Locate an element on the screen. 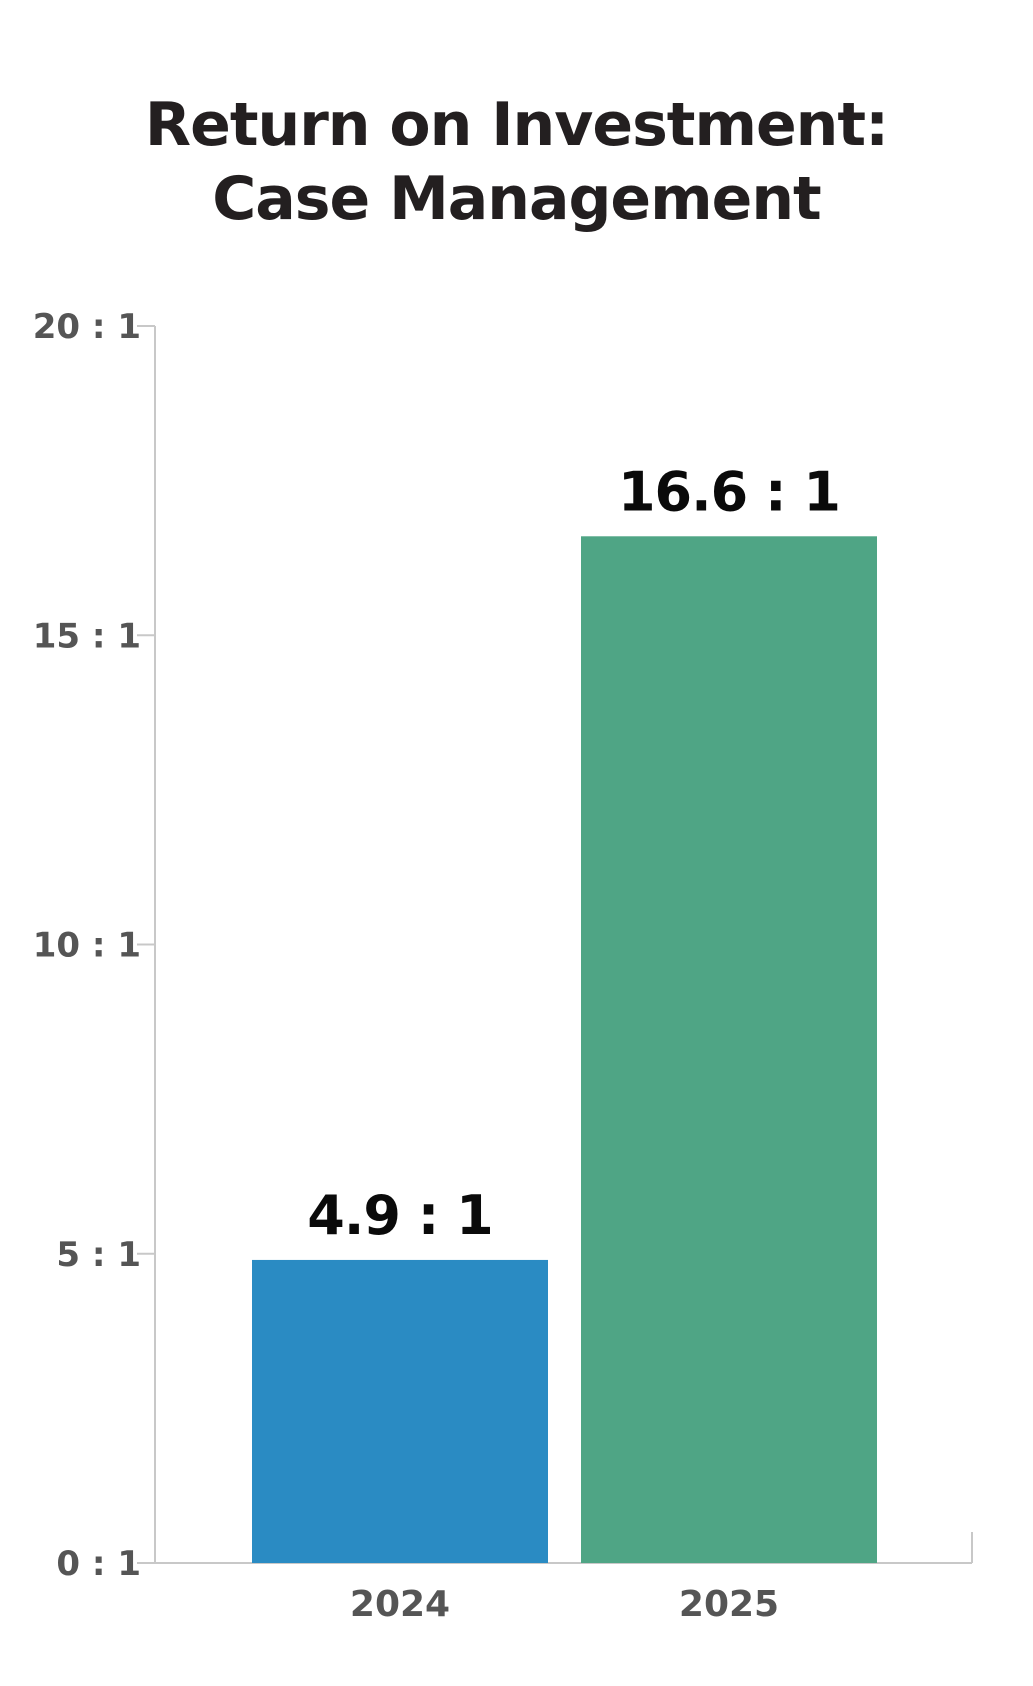  y-tick-label-15: 15 : 1 is located at coordinates (87, 636).